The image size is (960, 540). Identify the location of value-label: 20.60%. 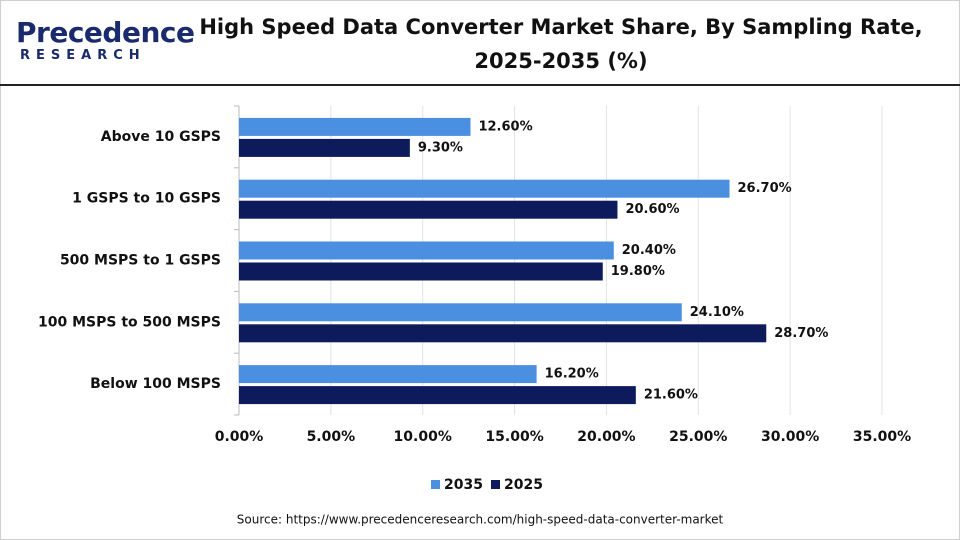
(652, 209).